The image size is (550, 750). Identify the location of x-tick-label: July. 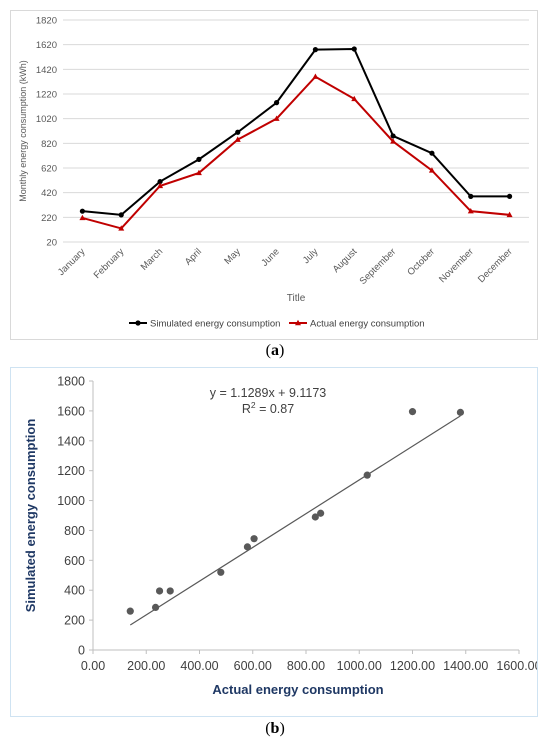
(311, 256).